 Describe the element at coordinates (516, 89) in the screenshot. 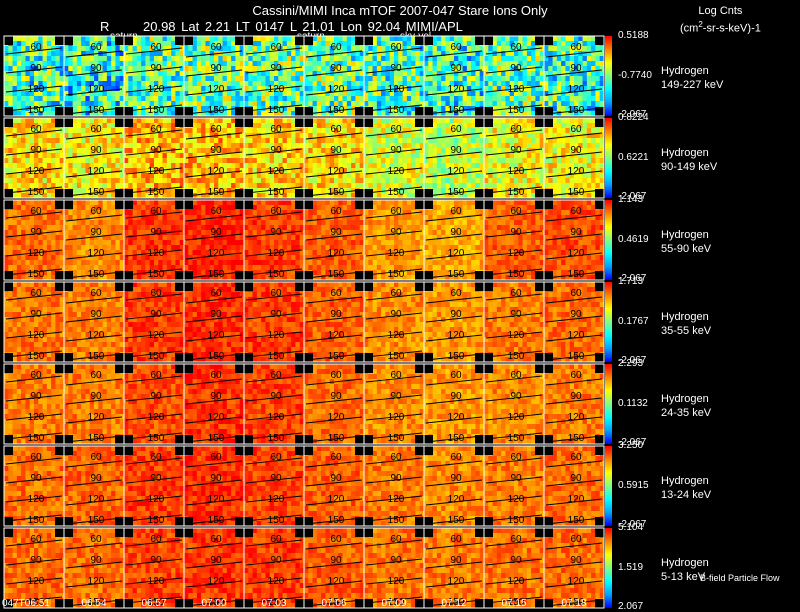

I see `angle-label: 120` at that location.